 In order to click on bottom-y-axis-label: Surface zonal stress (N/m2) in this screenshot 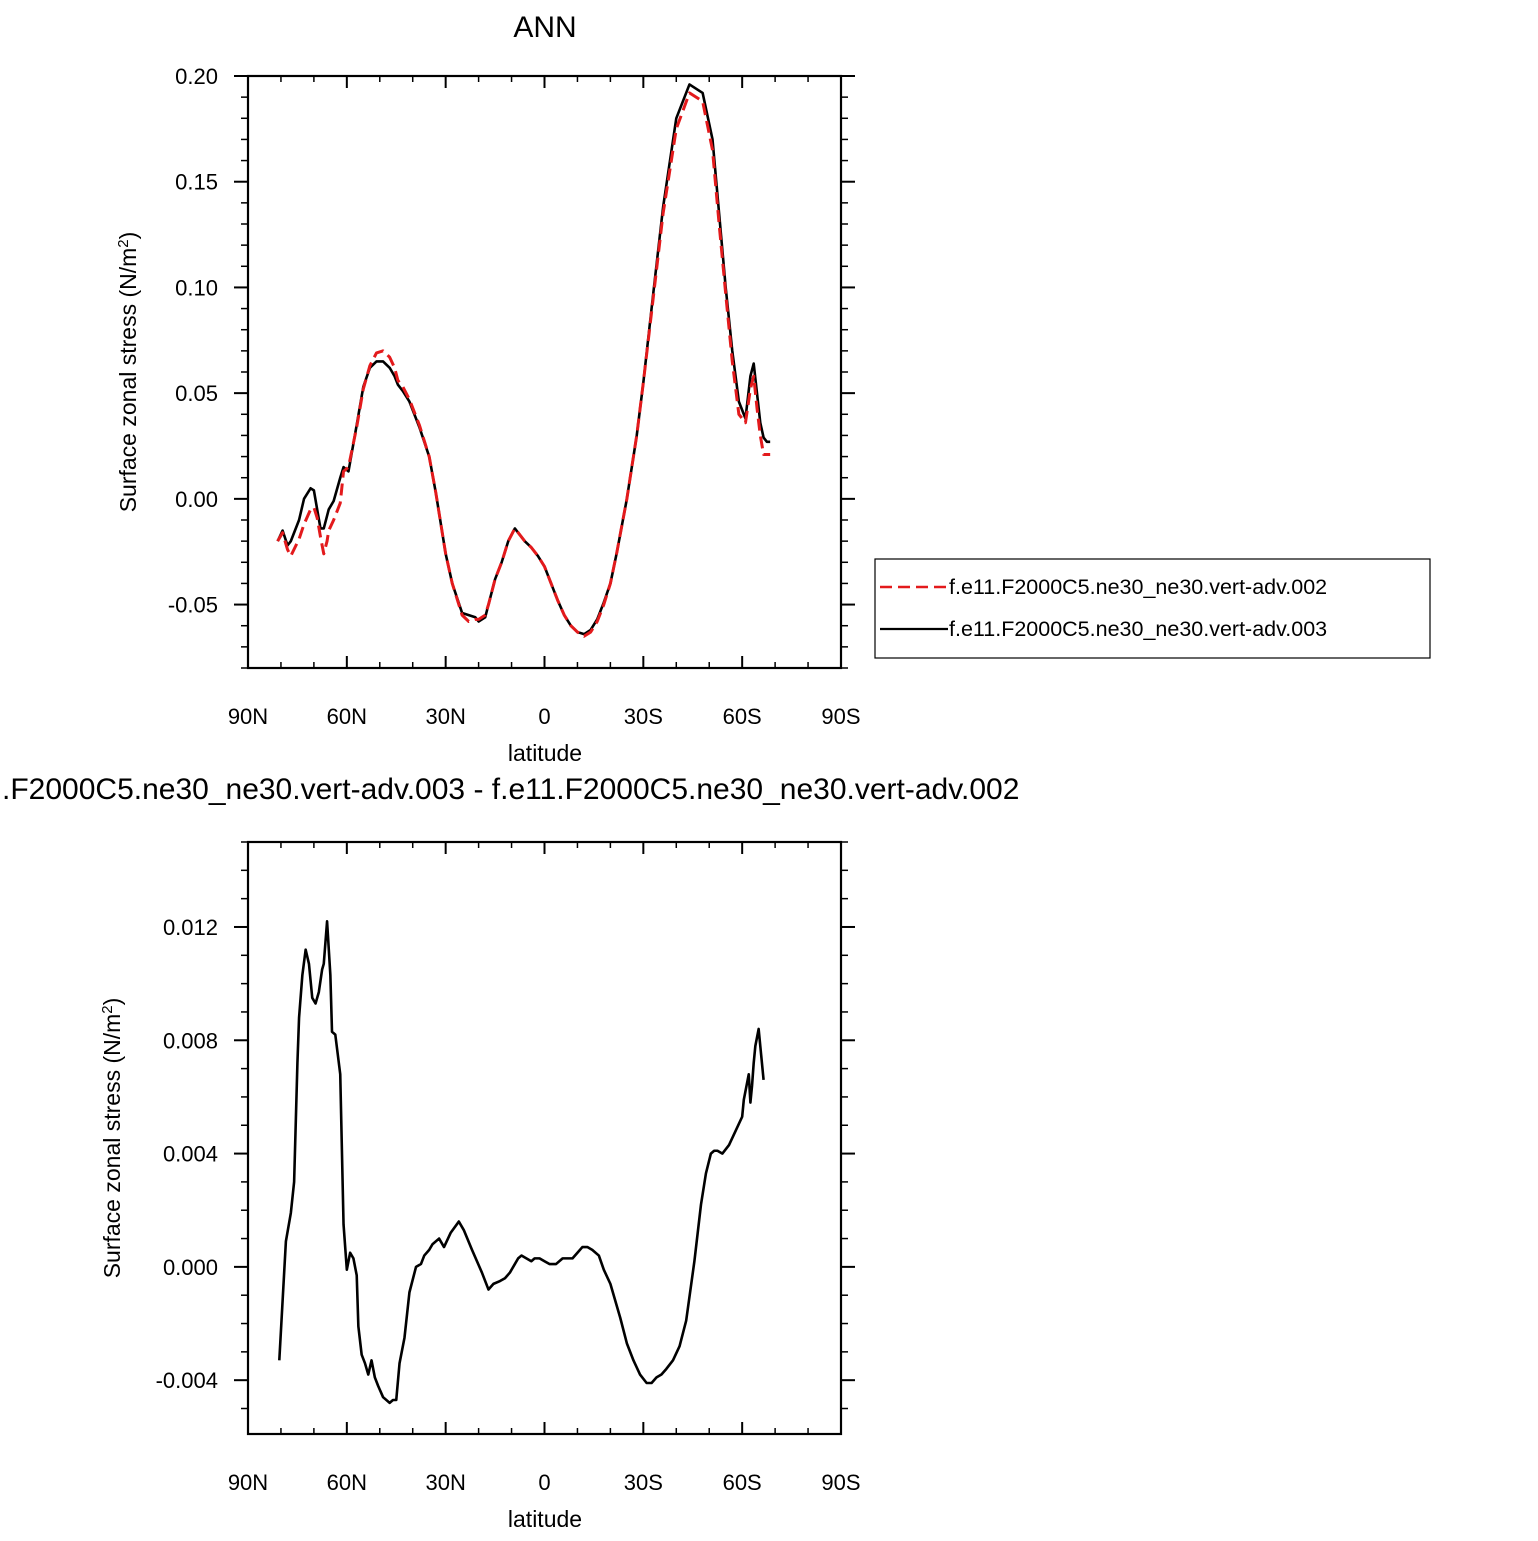, I will do `click(112, 1138)`.